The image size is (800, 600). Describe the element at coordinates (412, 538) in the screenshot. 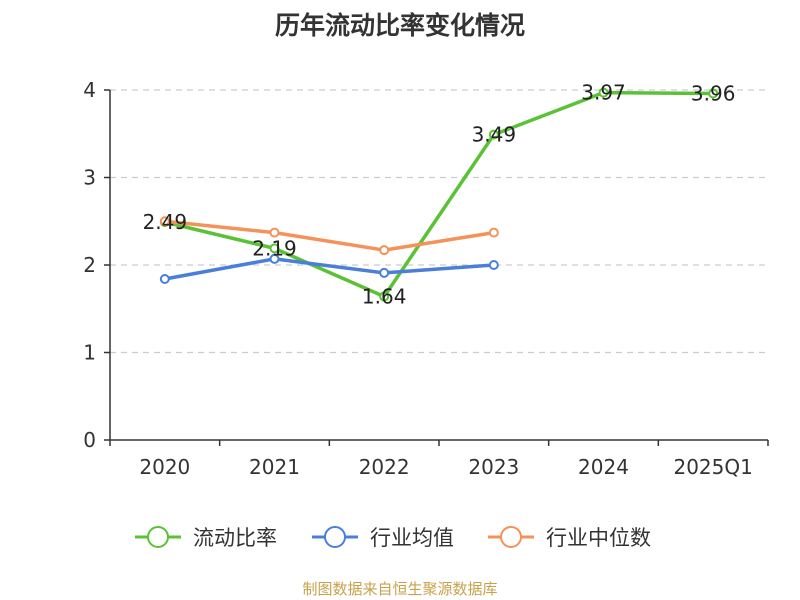

I see `legend-label: 行业均值` at that location.